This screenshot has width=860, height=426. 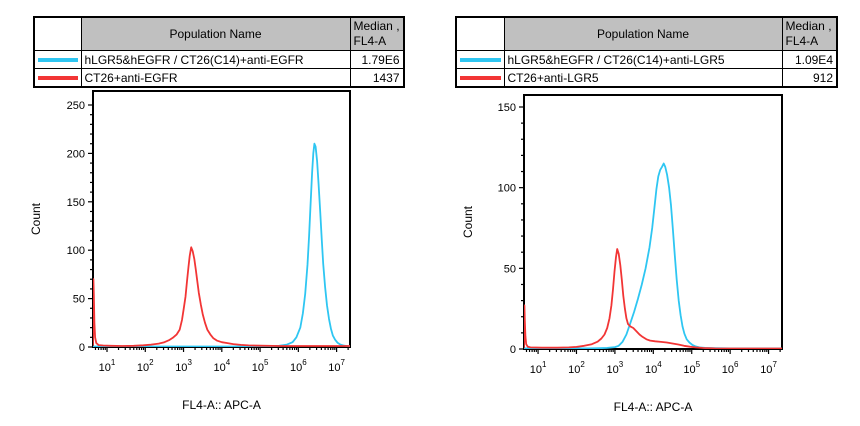 I want to click on median-value-cell: 912, so click(x=809, y=78).